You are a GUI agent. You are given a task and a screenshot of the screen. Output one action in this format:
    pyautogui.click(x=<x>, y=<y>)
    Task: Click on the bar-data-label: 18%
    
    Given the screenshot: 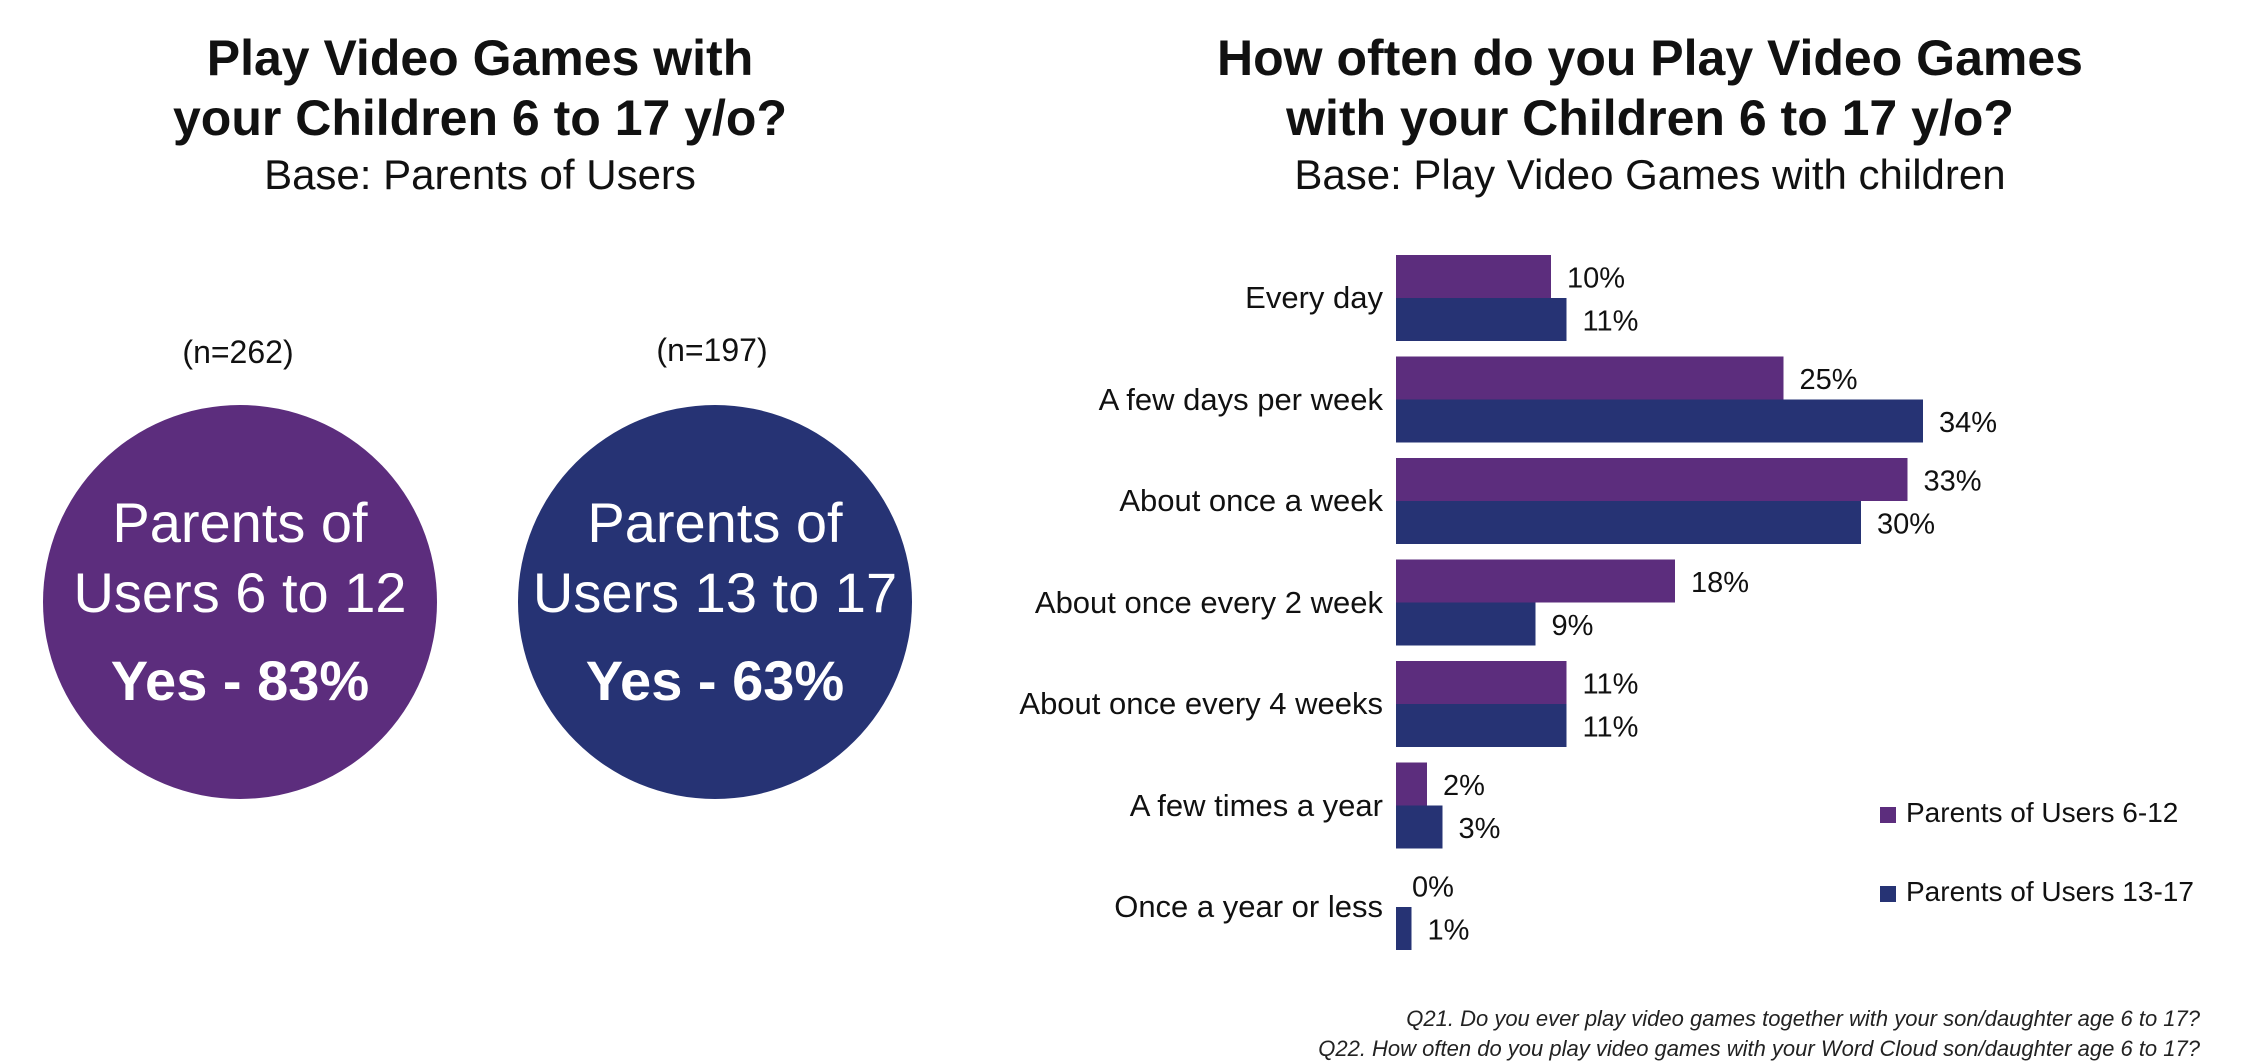 What is the action you would take?
    pyautogui.click(x=1720, y=583)
    